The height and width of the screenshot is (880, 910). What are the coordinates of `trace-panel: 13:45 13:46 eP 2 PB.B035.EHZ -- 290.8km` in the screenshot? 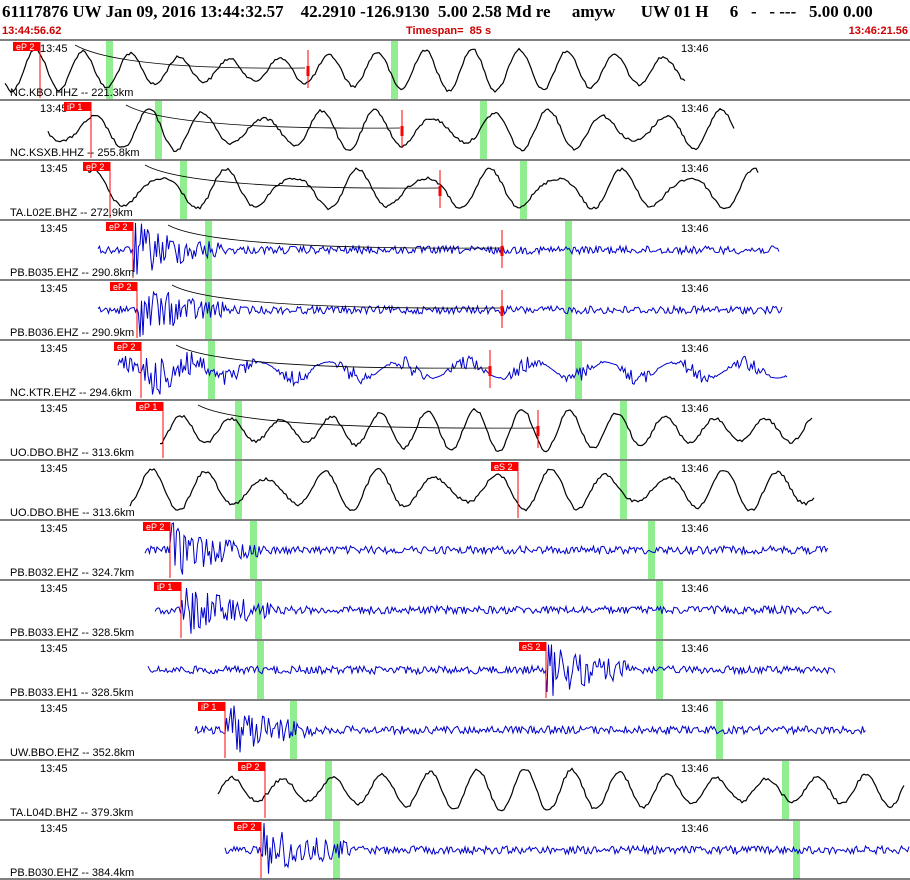 It's located at (455, 249).